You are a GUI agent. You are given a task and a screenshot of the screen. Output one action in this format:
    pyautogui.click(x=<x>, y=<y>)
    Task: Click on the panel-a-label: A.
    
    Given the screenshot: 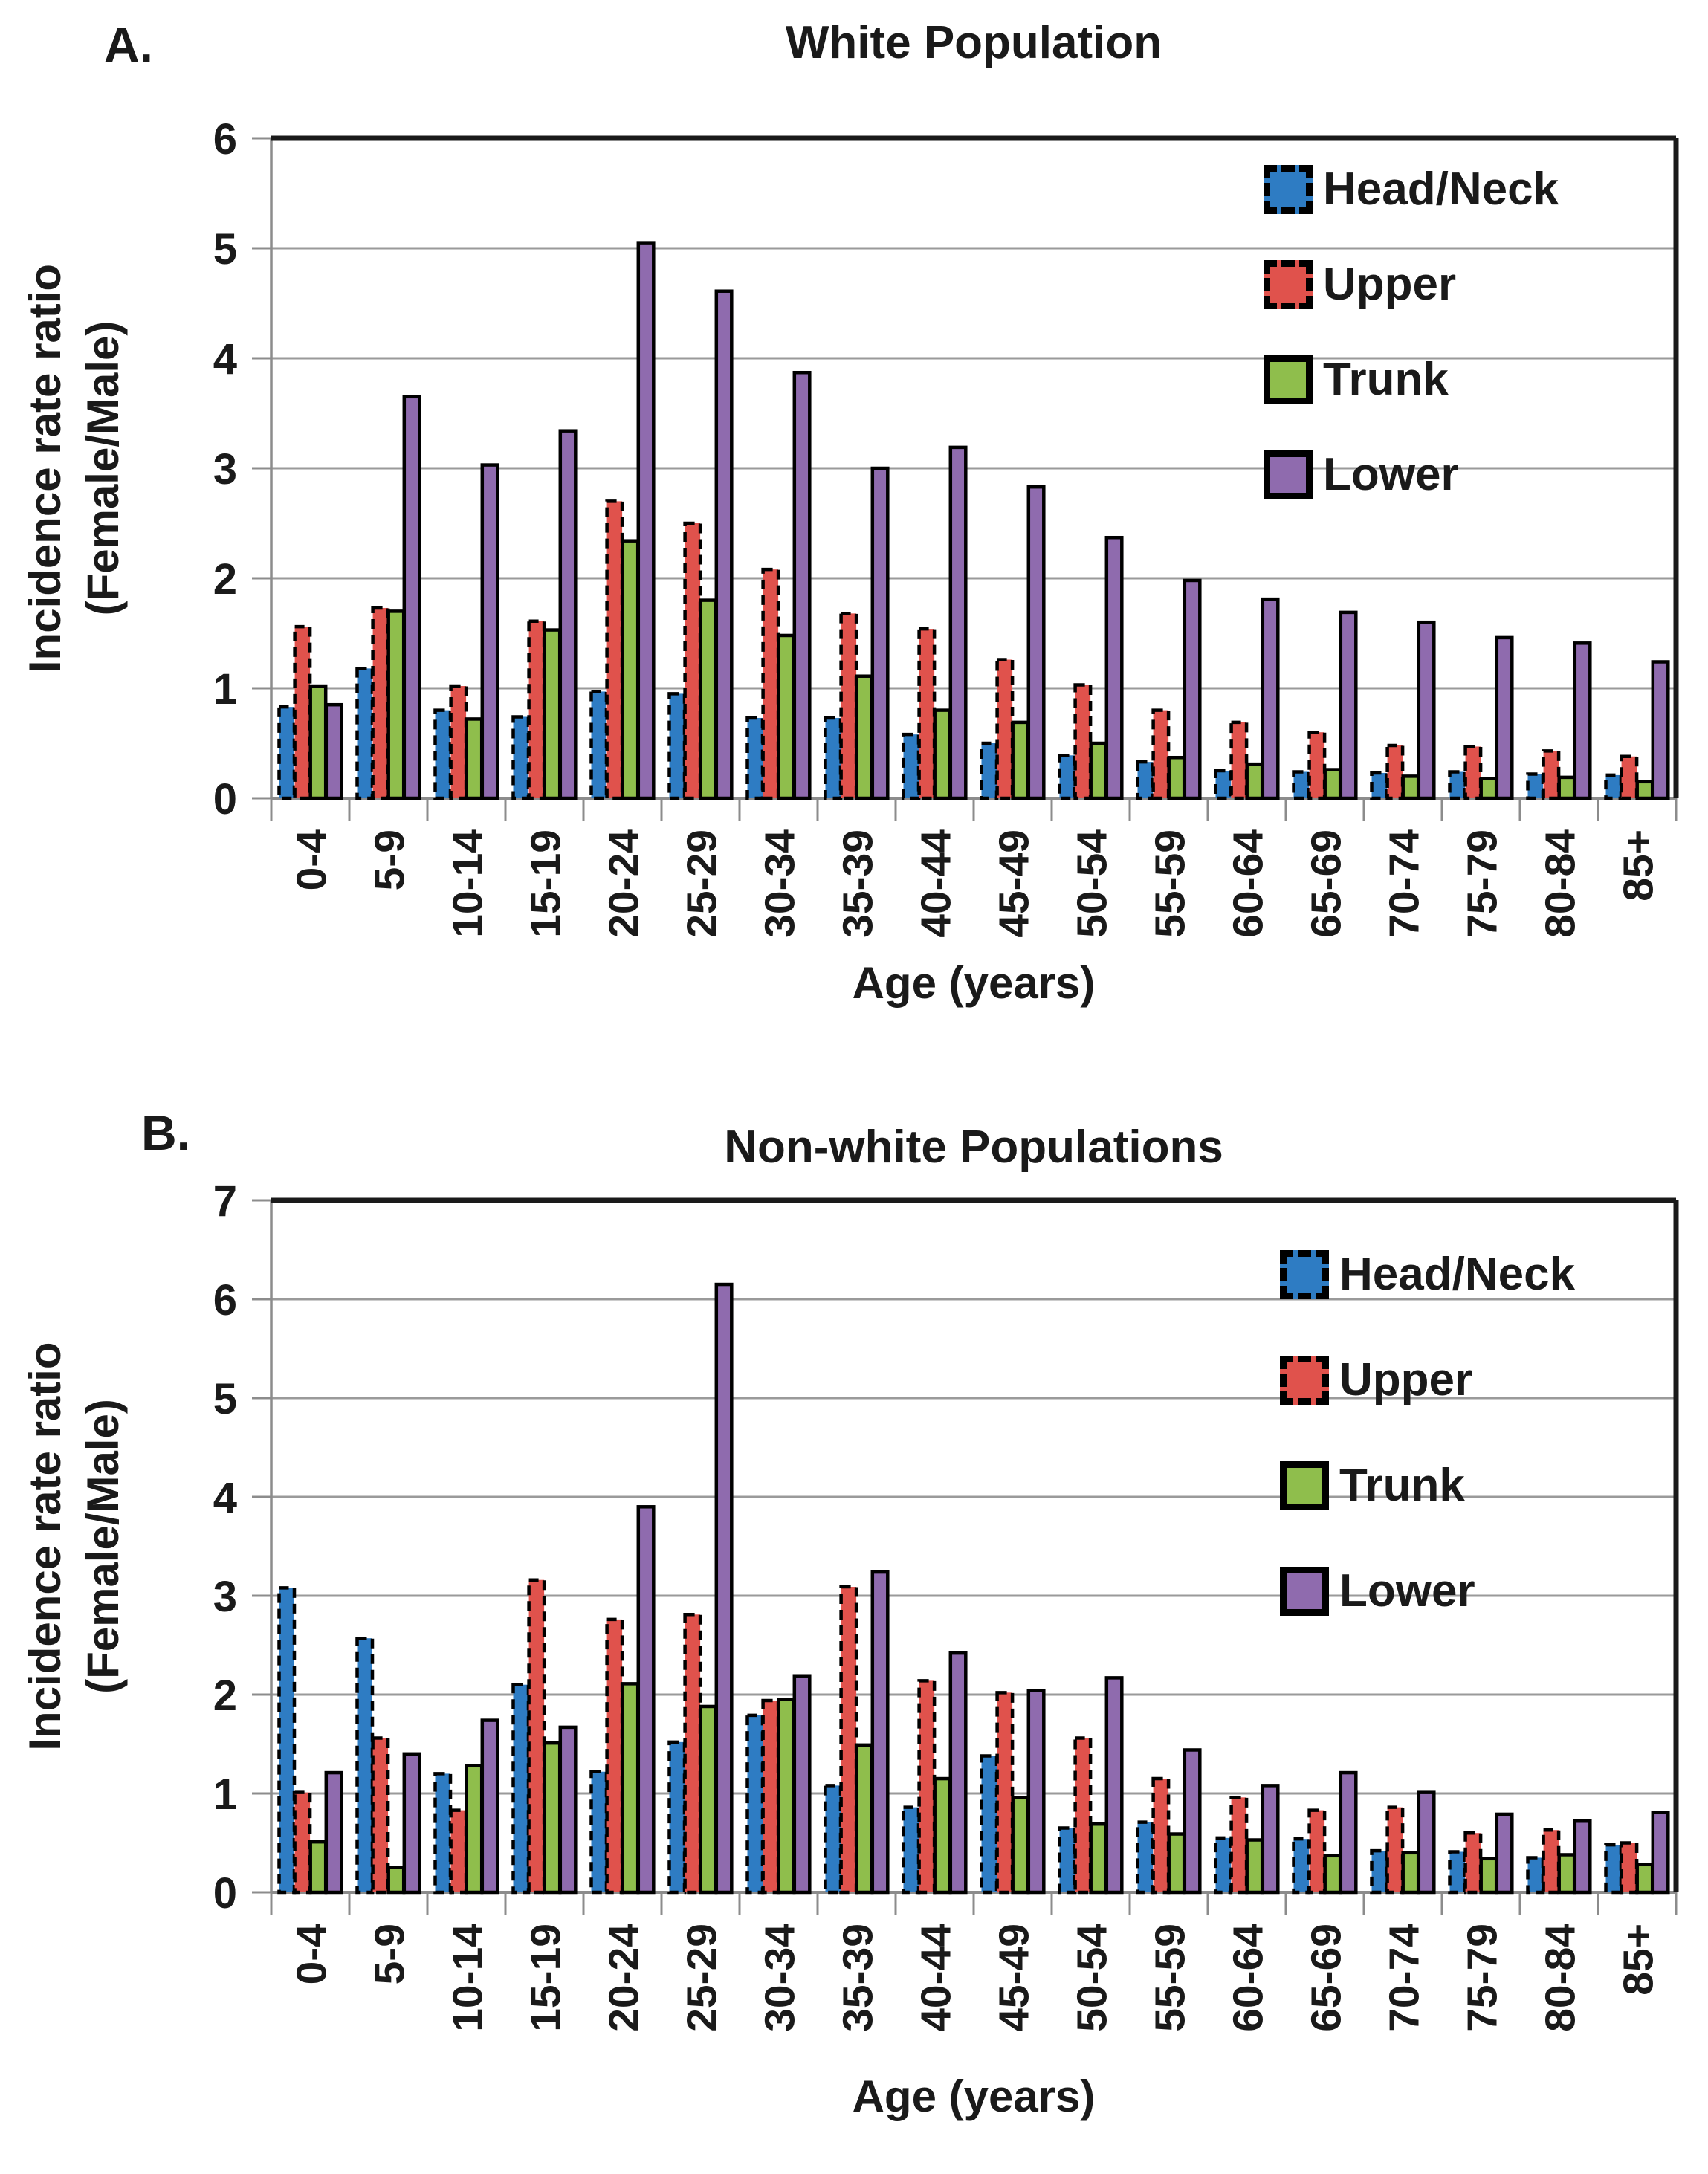 What is the action you would take?
    pyautogui.click(x=128, y=45)
    